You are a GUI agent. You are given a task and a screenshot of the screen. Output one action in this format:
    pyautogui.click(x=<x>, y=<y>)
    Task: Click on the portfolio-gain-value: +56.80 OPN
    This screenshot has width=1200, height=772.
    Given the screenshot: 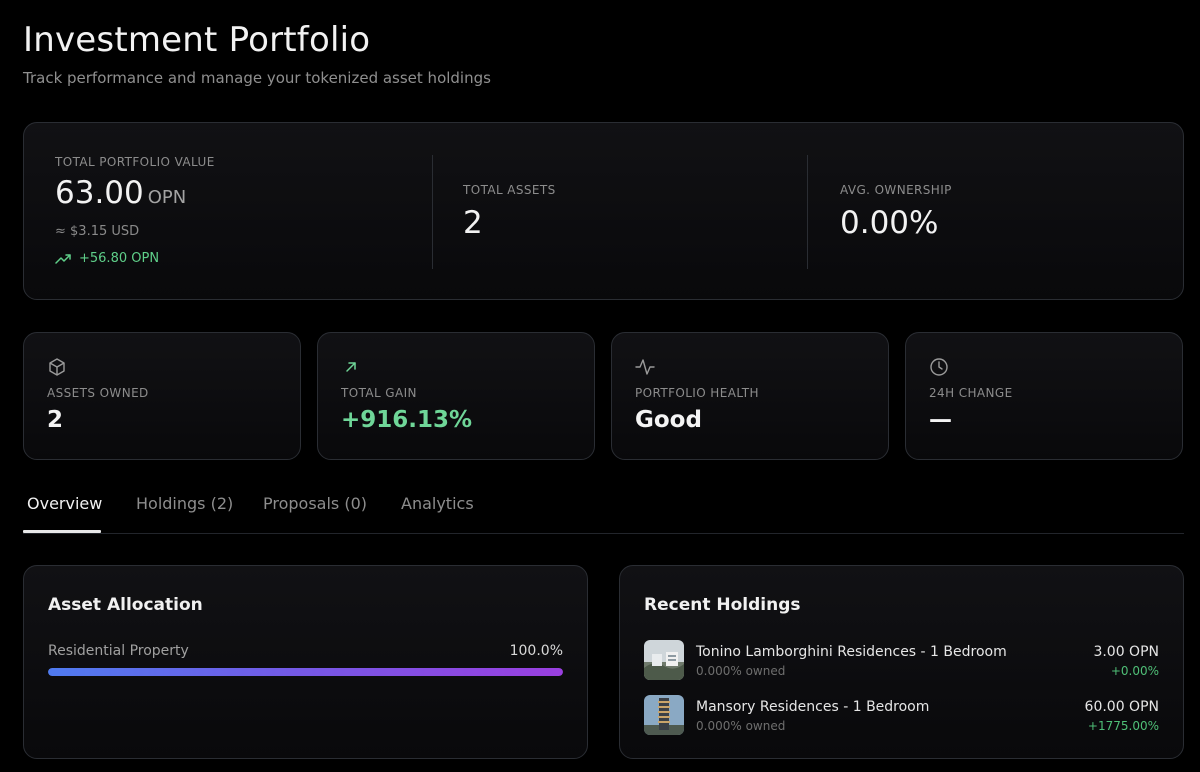 What is the action you would take?
    pyautogui.click(x=119, y=258)
    